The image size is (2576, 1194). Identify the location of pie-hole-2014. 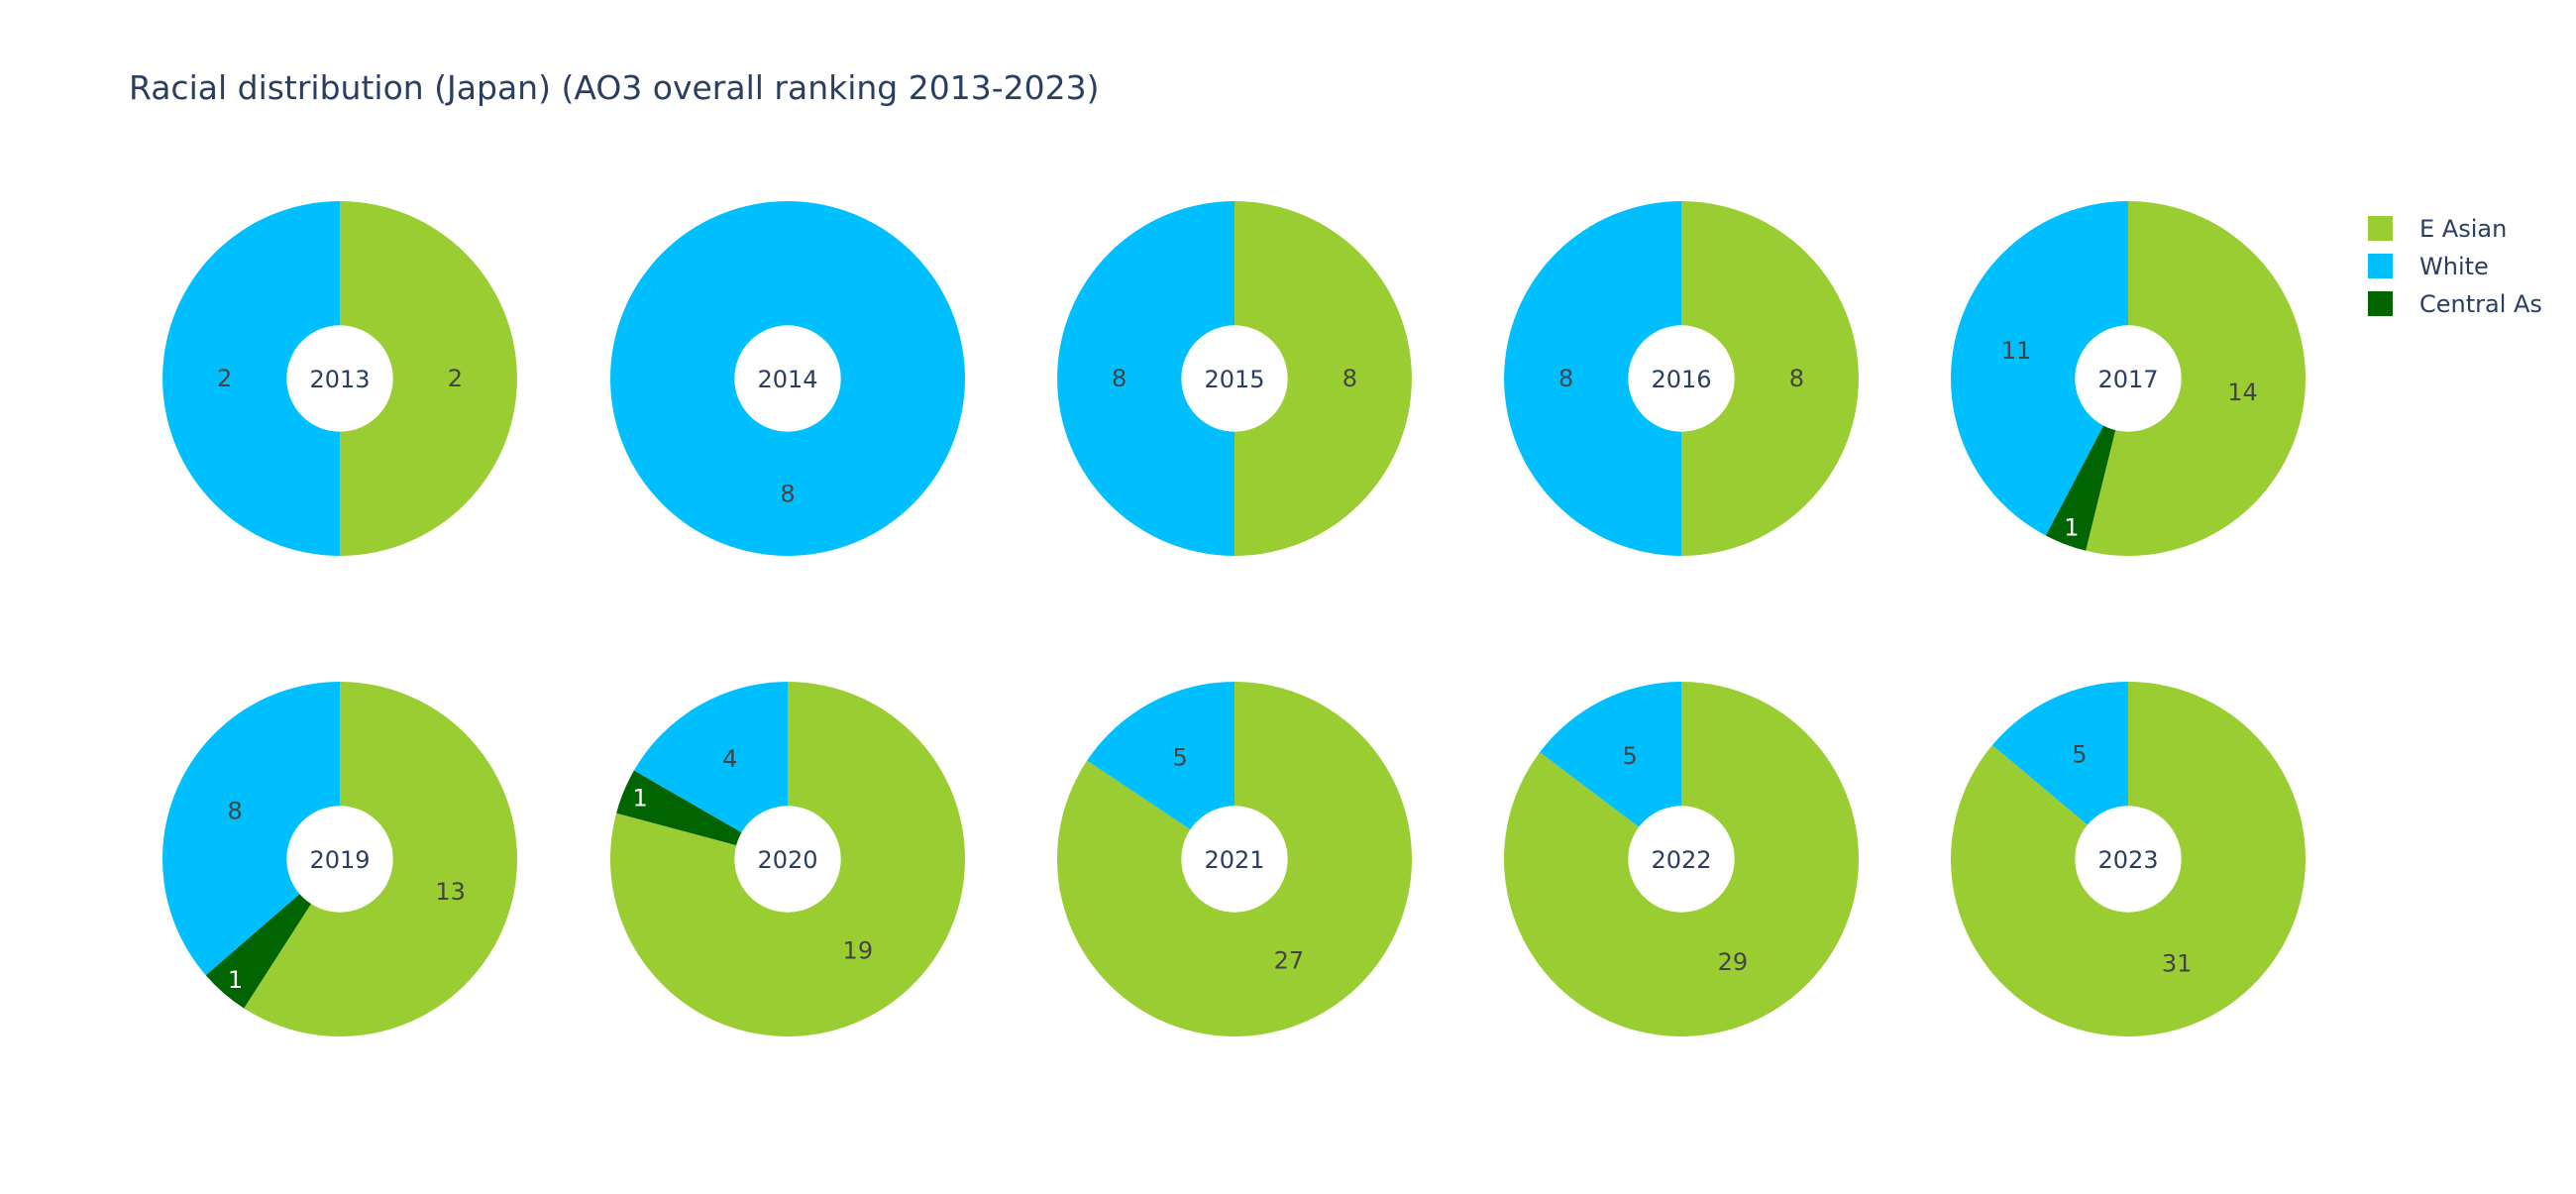
(788, 378).